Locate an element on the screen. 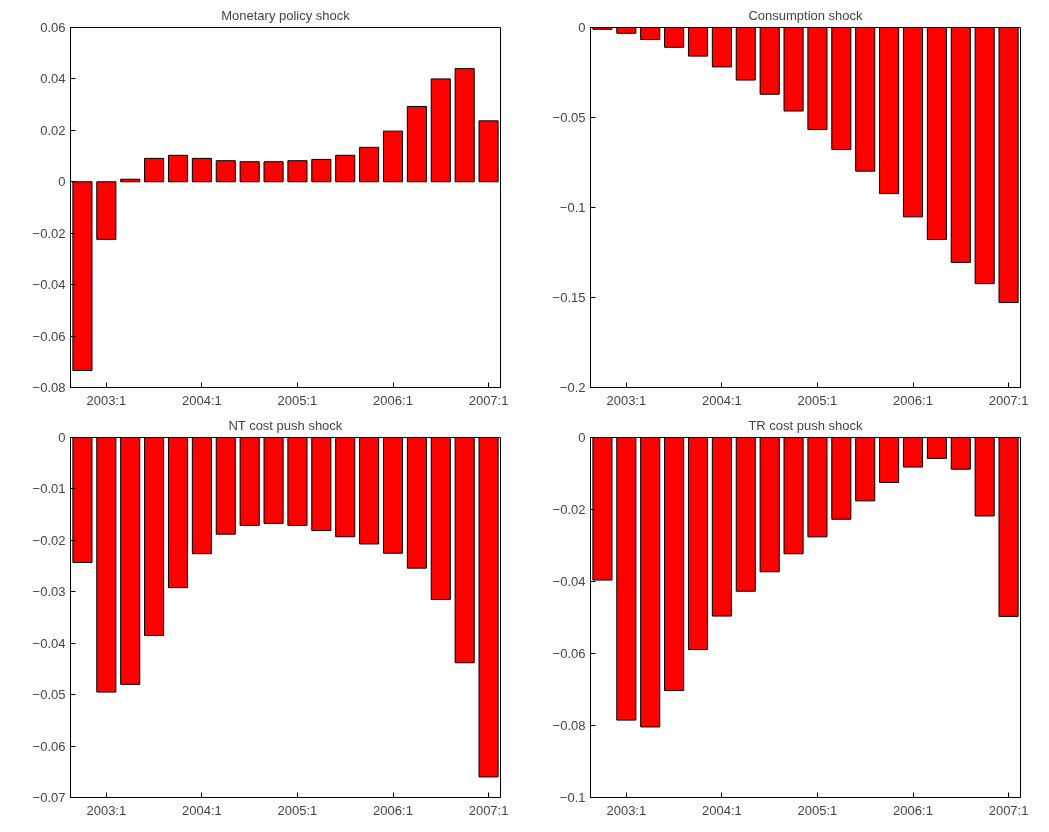 This screenshot has width=1049, height=832. chart-title: Monetary policy shock is located at coordinates (286, 15).